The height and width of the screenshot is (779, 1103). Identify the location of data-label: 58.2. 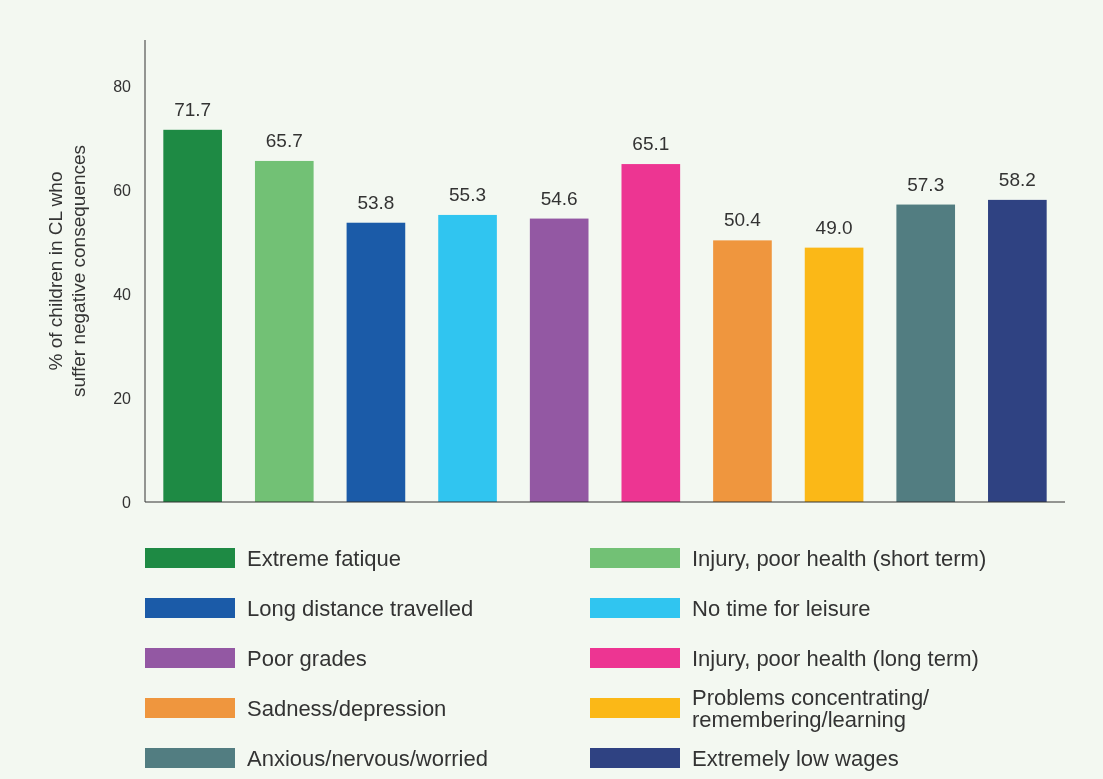
(1017, 179).